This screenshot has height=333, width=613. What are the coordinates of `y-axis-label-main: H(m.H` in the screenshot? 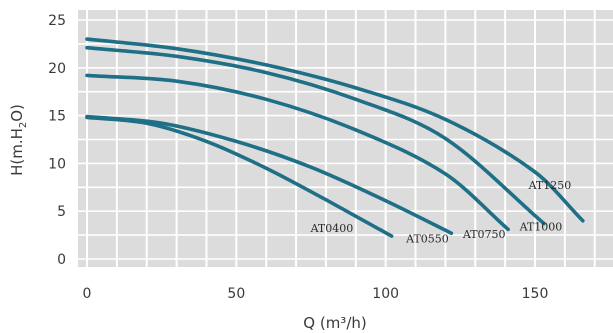 It's located at (17, 152).